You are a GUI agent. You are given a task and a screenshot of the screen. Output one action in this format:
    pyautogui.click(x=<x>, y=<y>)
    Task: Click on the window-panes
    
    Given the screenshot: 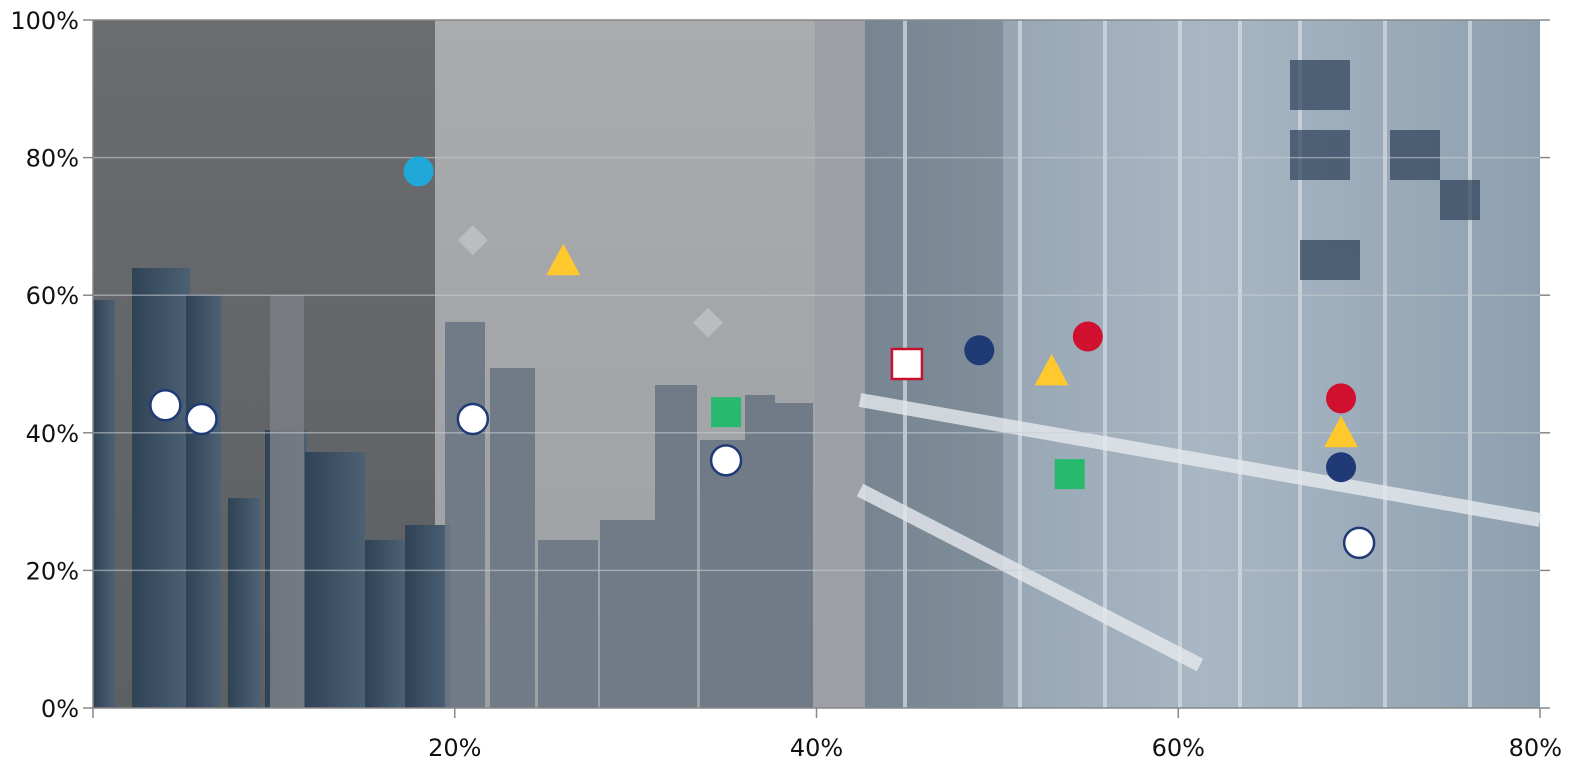 What is the action you would take?
    pyautogui.click(x=1385, y=170)
    